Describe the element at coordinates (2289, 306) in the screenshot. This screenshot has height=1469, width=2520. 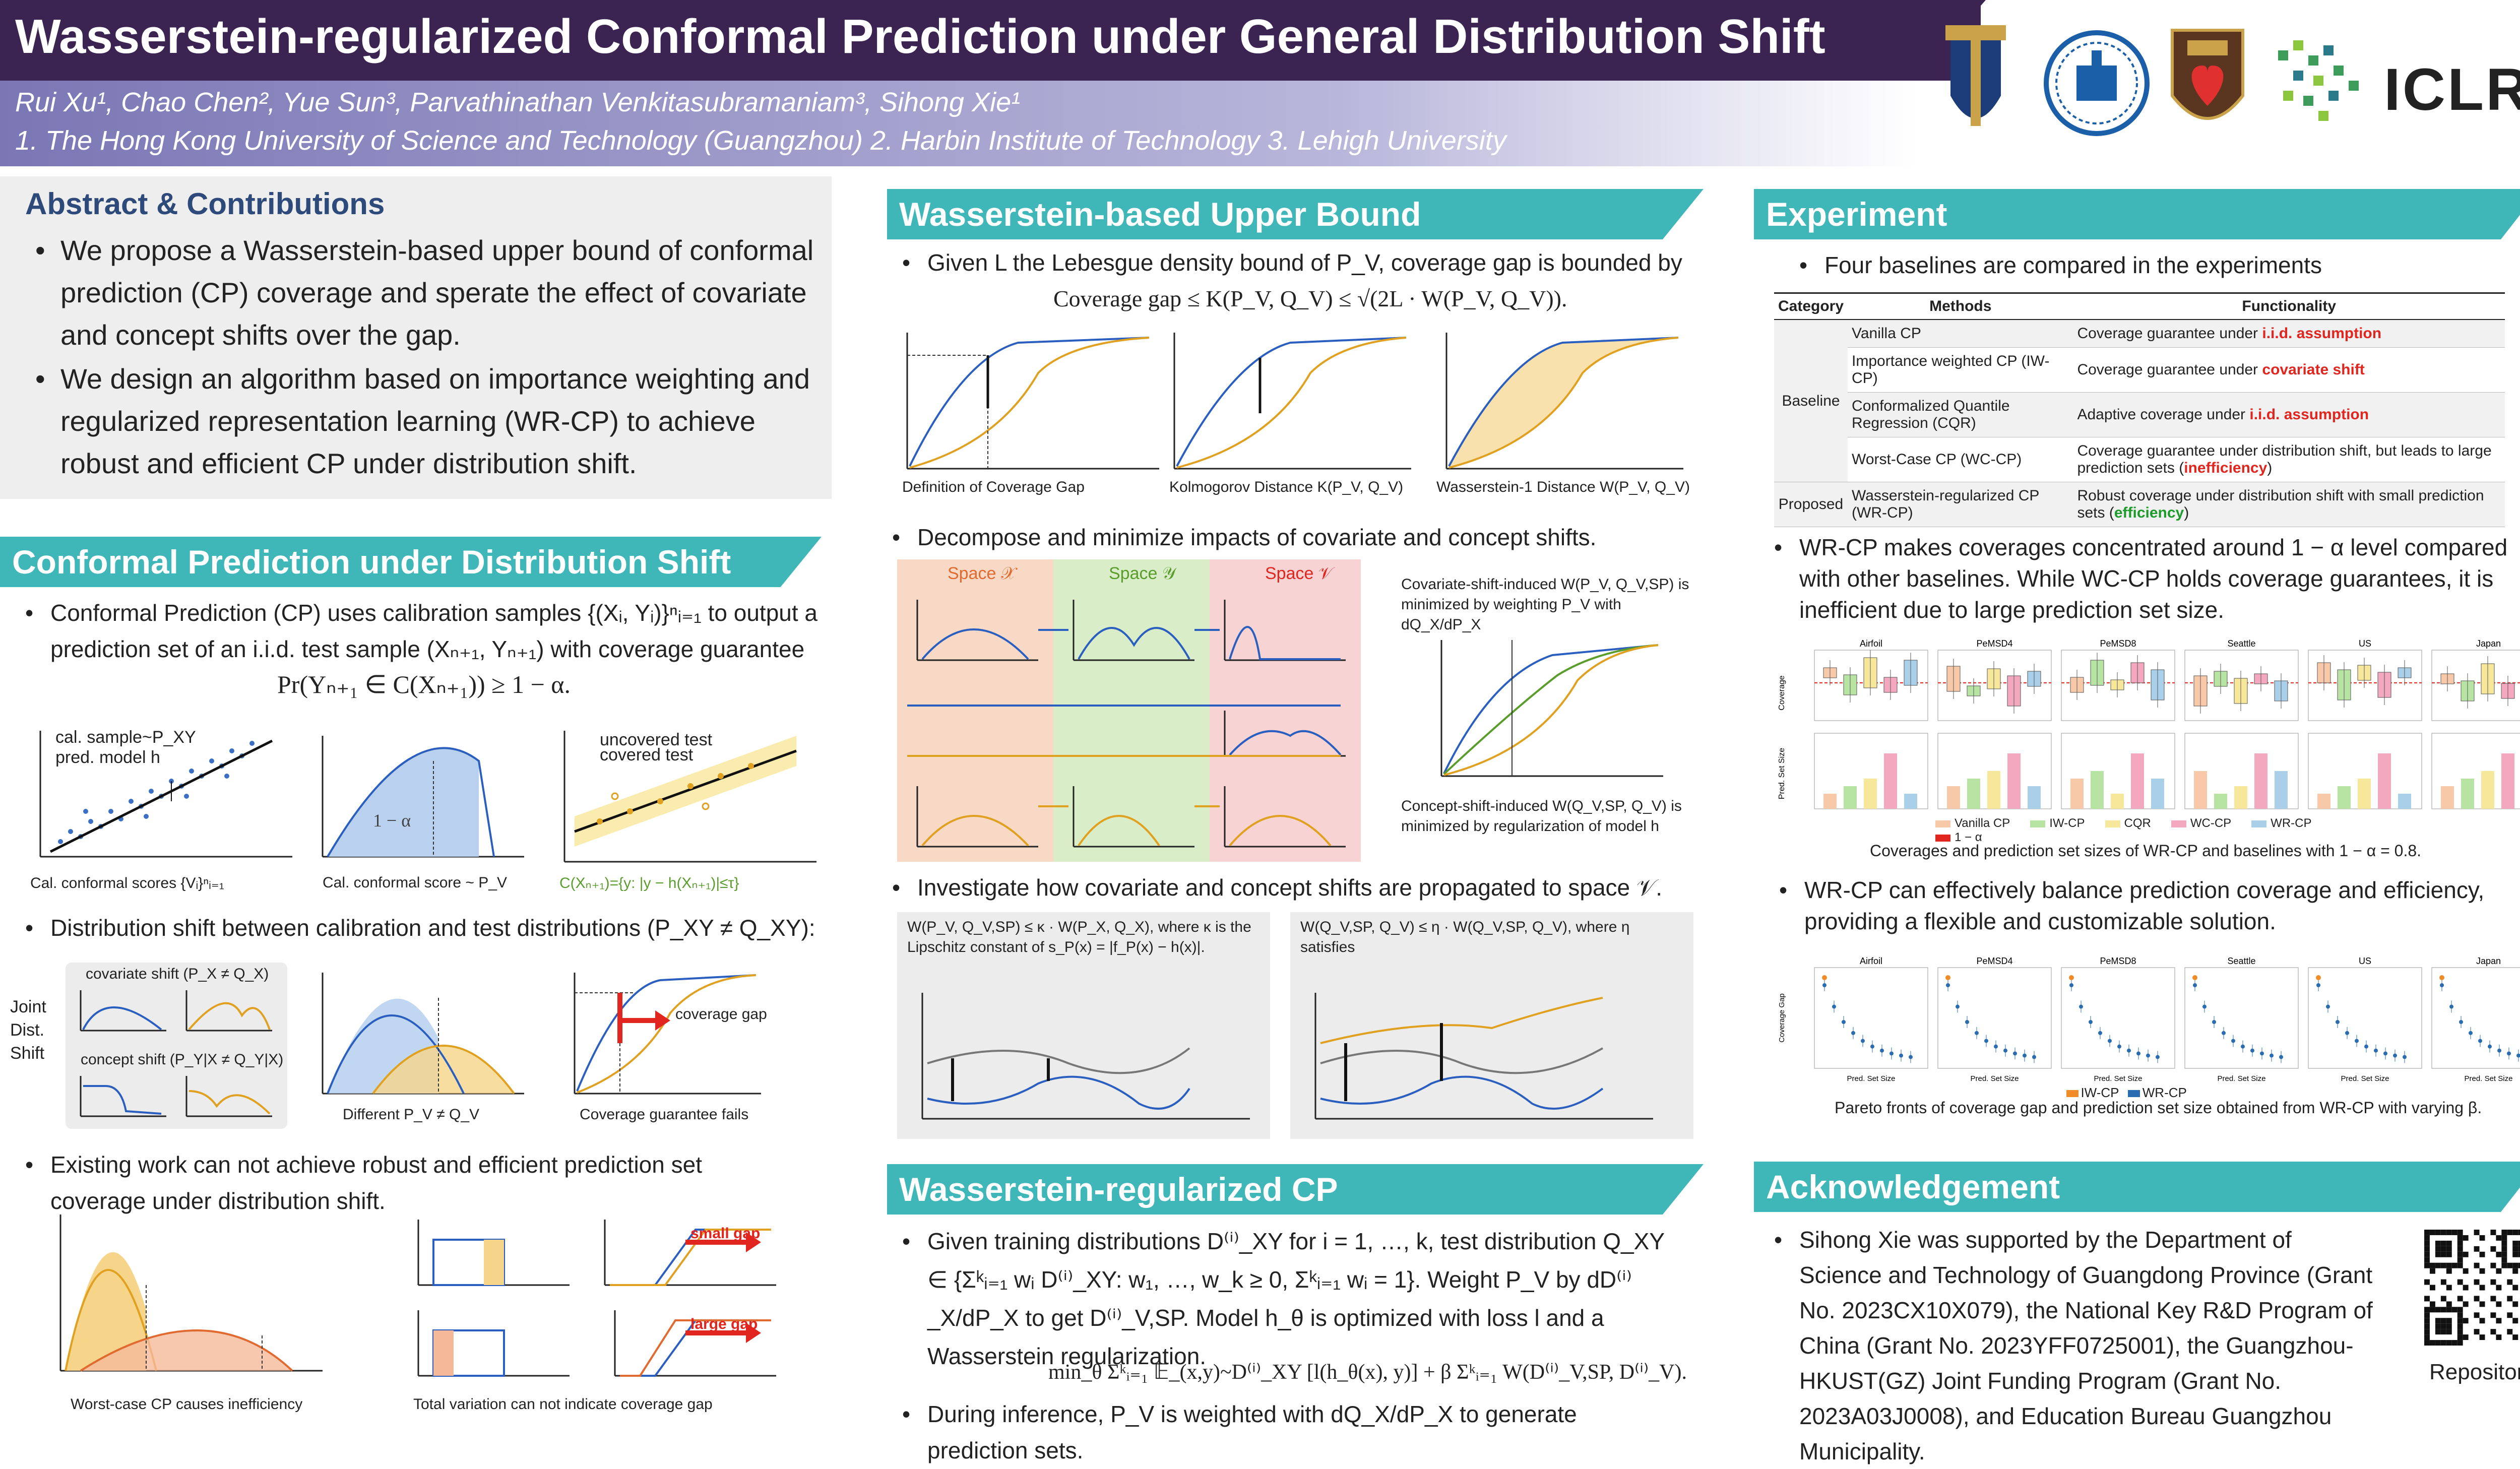
I see `table-header-functionality: Functionality` at that location.